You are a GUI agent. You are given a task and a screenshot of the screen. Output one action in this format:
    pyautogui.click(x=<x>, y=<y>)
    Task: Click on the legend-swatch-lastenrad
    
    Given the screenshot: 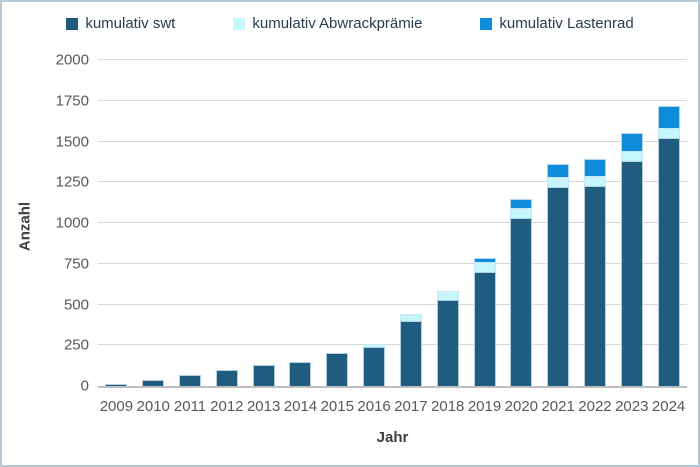 What is the action you would take?
    pyautogui.click(x=486, y=23)
    